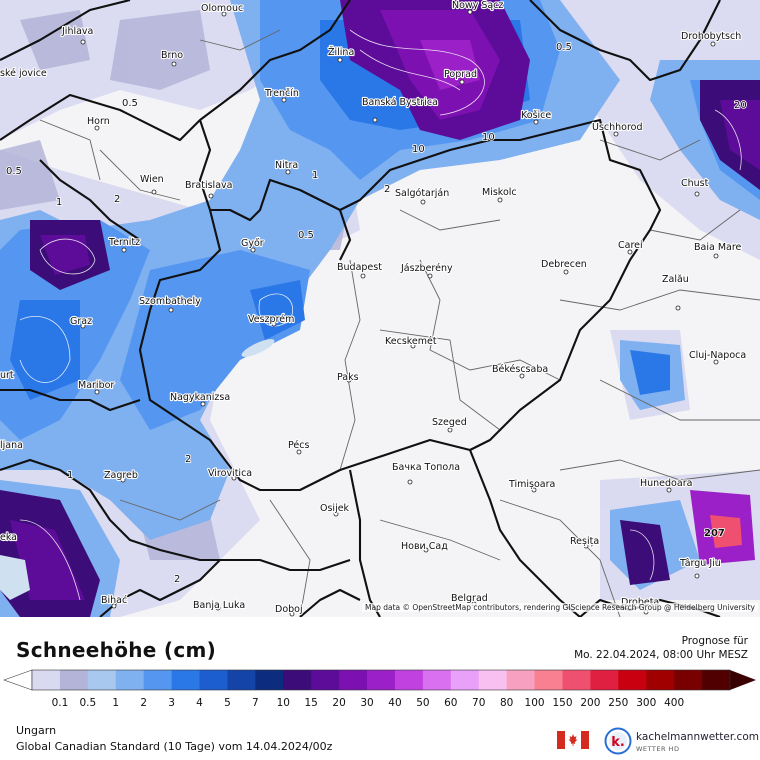 The image size is (760, 760). I want to click on page-title: Schneehöhe (cm), so click(116, 650).